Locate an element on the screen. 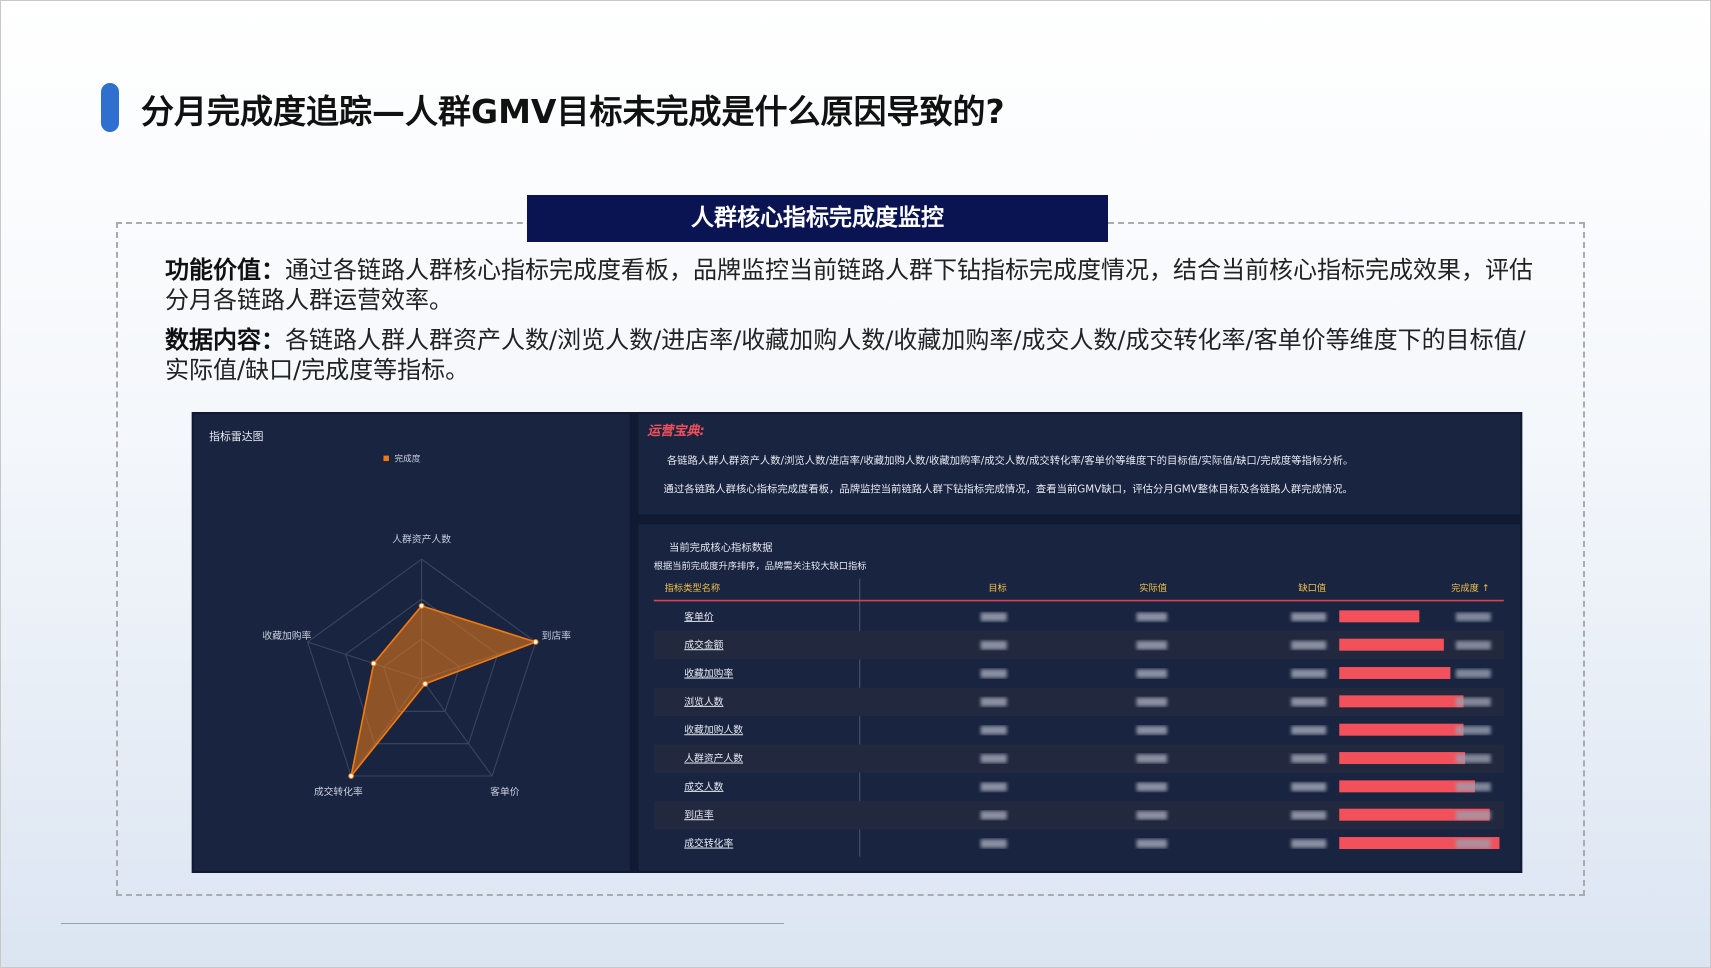 The height and width of the screenshot is (968, 1711). row-name: 到店率 is located at coordinates (699, 814).